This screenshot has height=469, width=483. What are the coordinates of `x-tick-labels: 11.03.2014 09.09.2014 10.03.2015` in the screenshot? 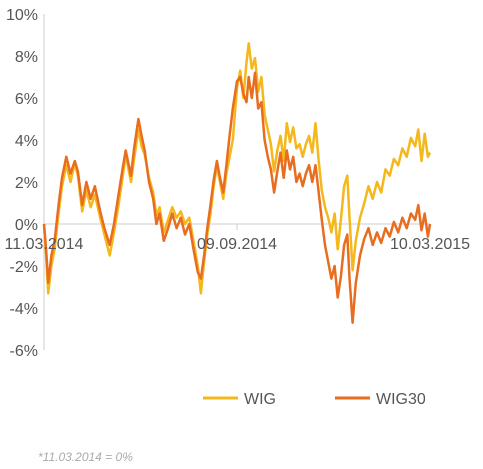 It's located at (238, 244).